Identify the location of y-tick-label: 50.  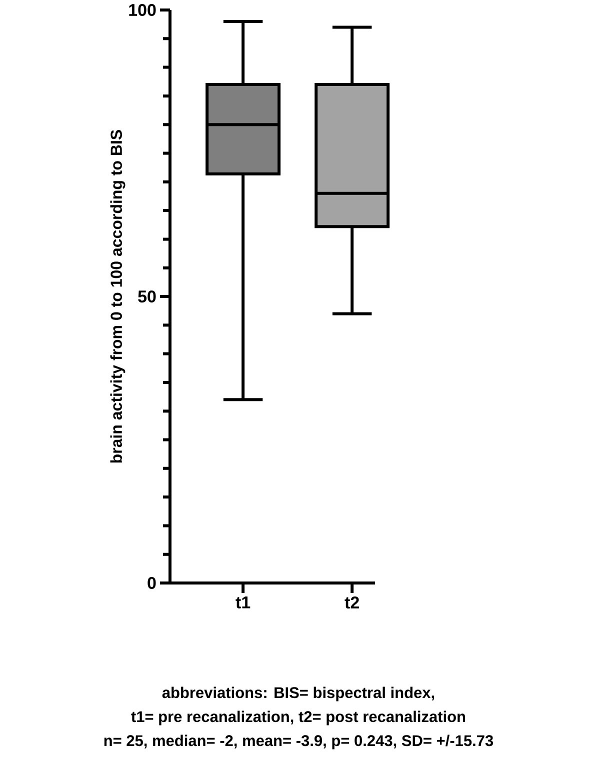
(147, 296).